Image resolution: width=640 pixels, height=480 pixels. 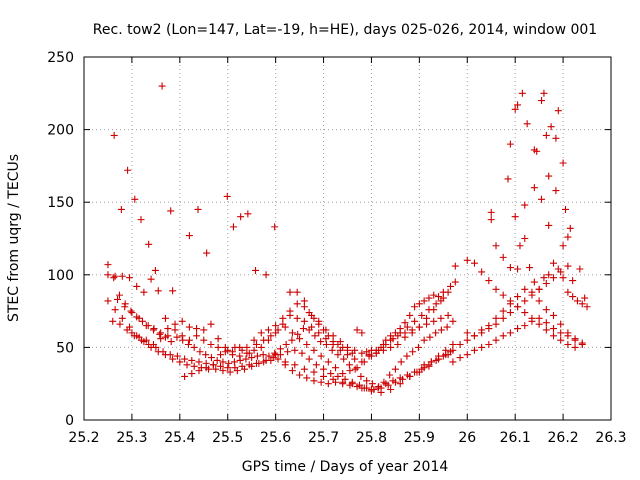 I want to click on x-tick-label: 26.2, so click(x=563, y=438).